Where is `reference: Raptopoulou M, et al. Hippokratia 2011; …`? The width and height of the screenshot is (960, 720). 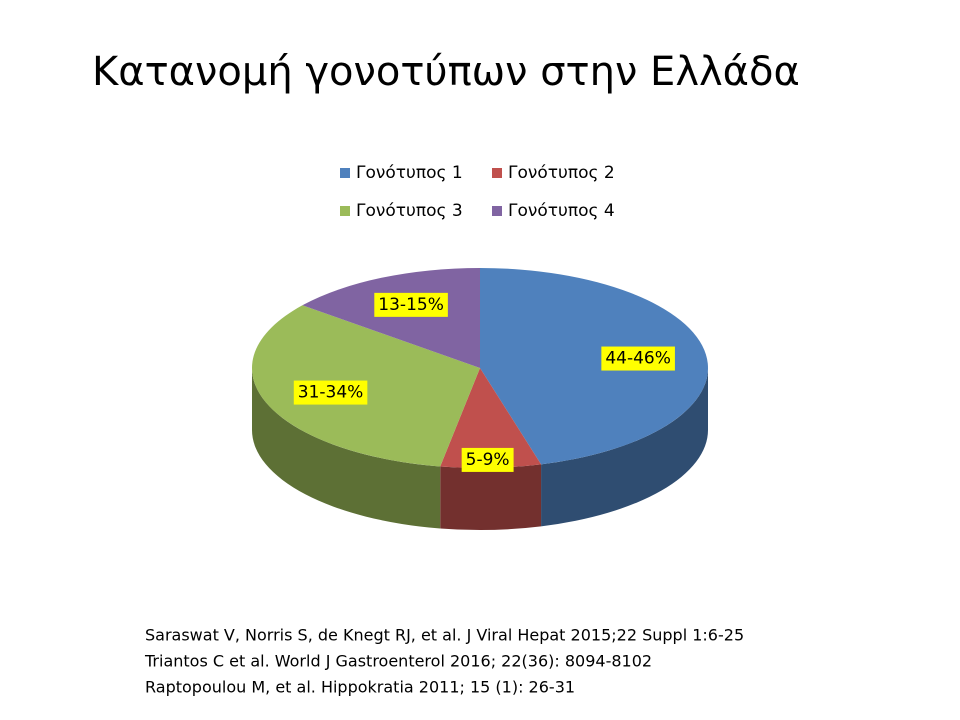
reference: Raptopoulou M, et al. Hippokratia 2011; … is located at coordinates (360, 687).